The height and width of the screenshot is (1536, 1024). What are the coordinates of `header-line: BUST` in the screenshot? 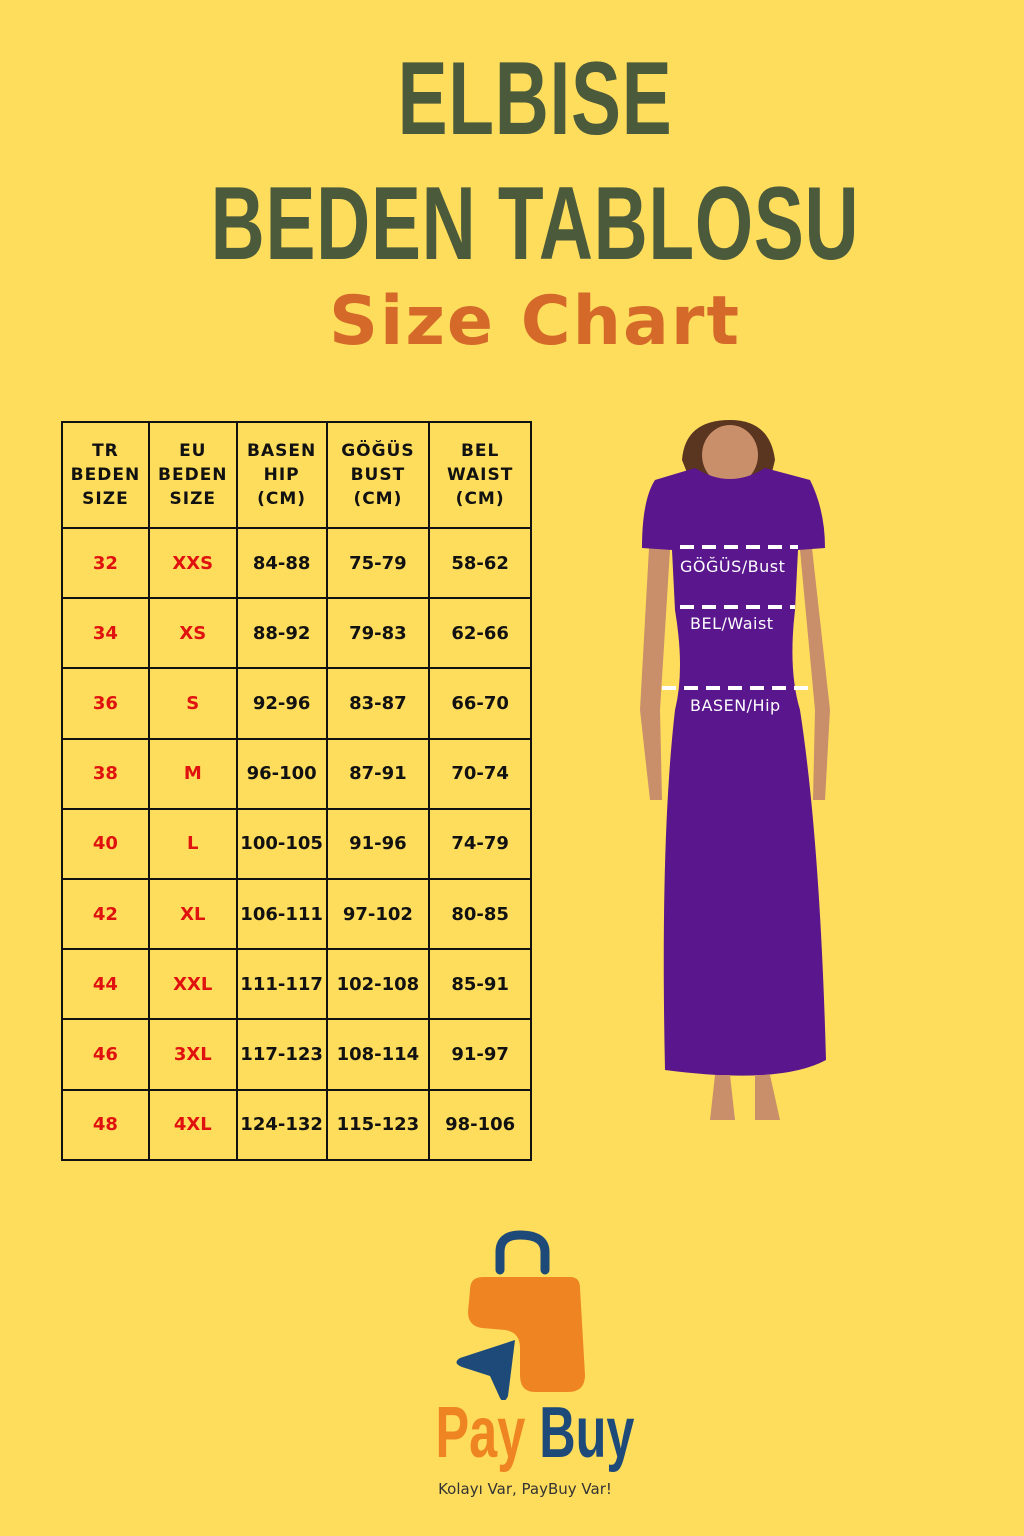 It's located at (378, 475).